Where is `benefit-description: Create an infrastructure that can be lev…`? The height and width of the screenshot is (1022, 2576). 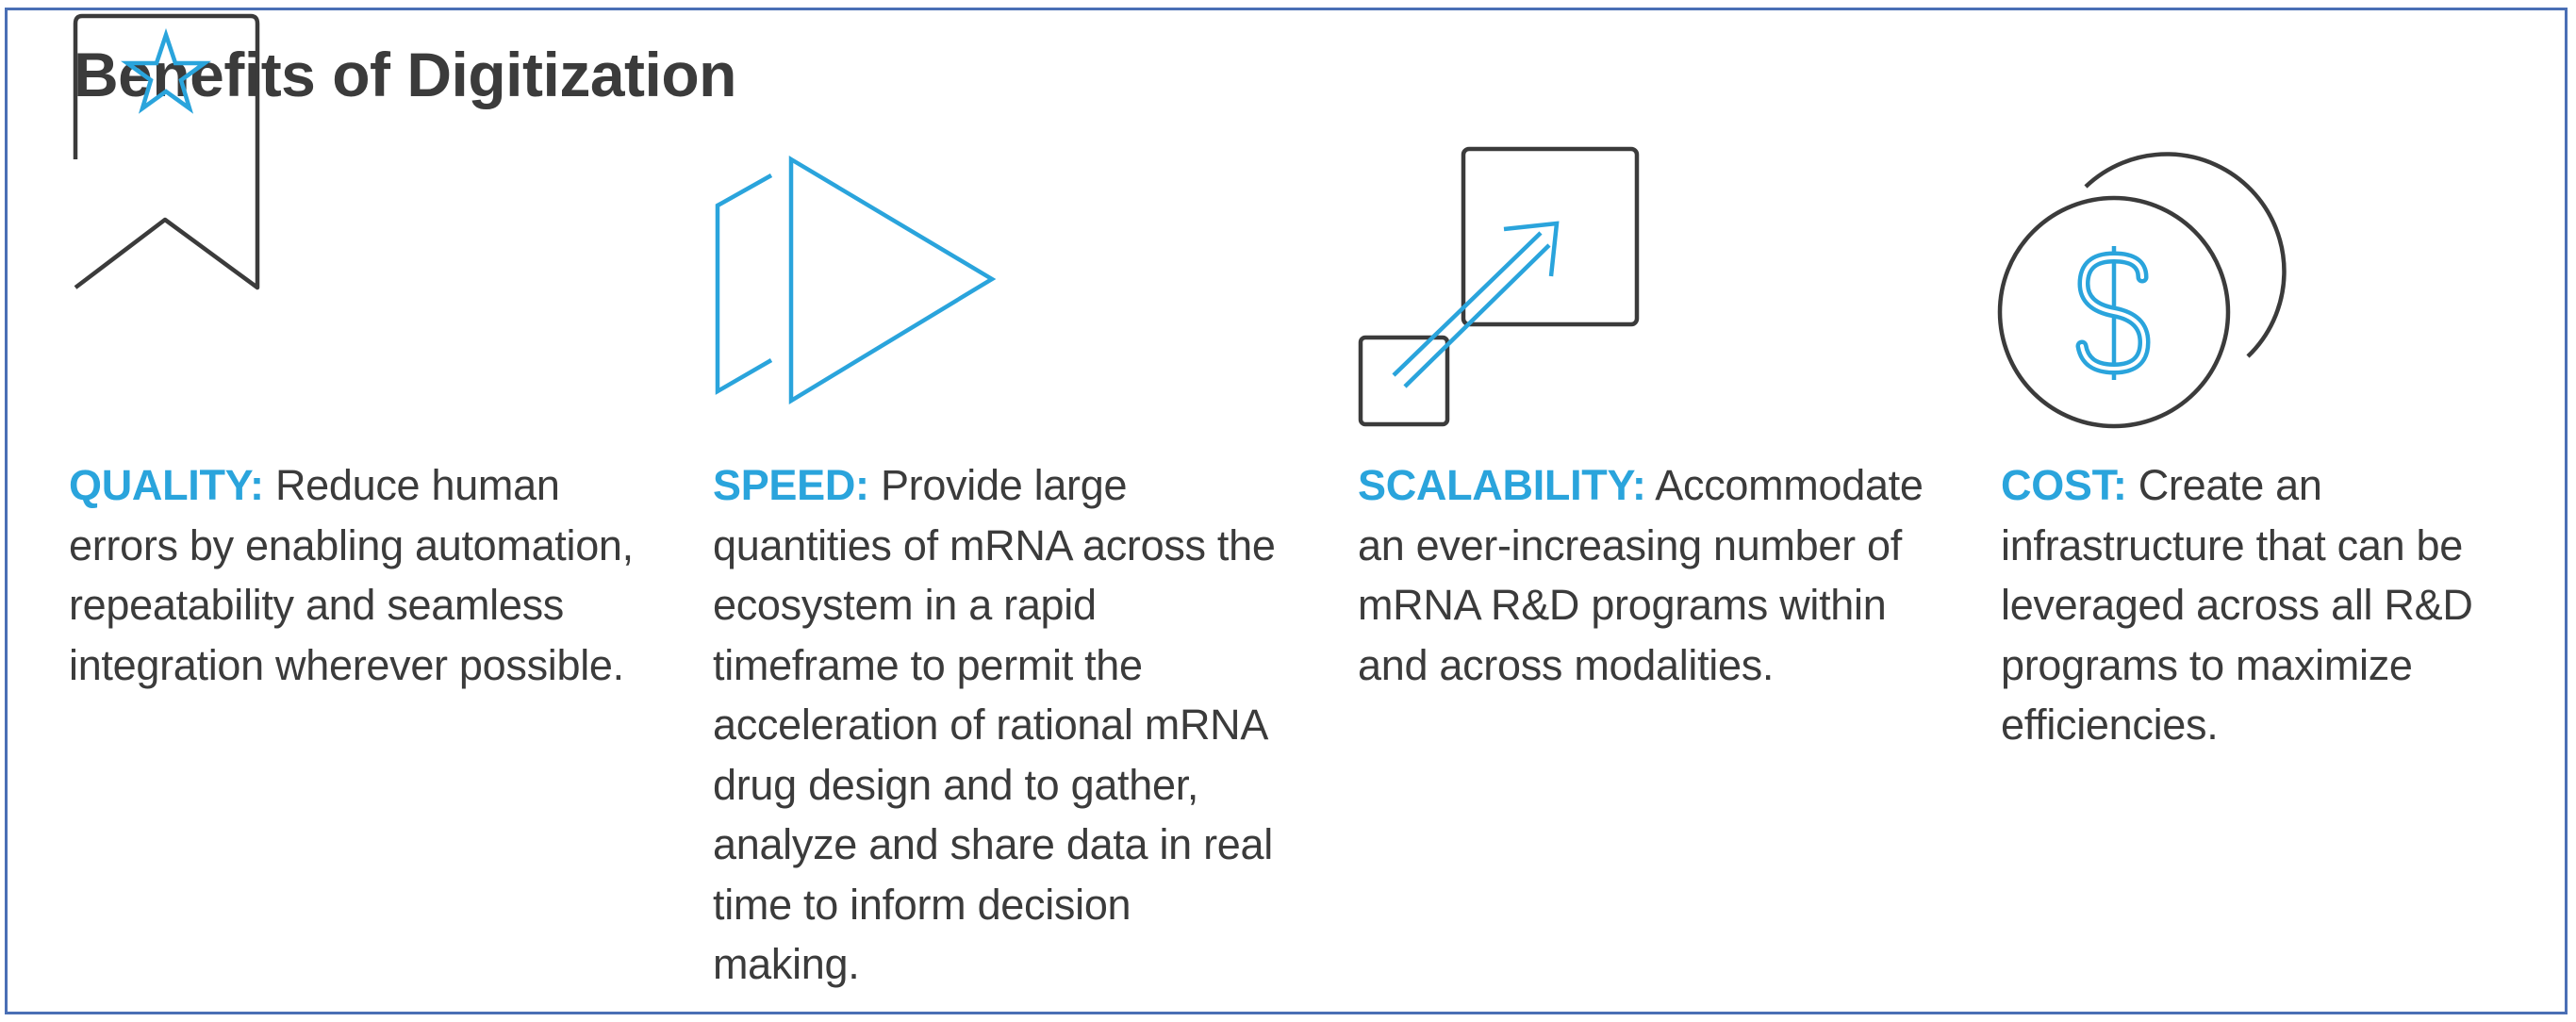 benefit-description: Create an infrastructure that can be lev… is located at coordinates (2237, 605).